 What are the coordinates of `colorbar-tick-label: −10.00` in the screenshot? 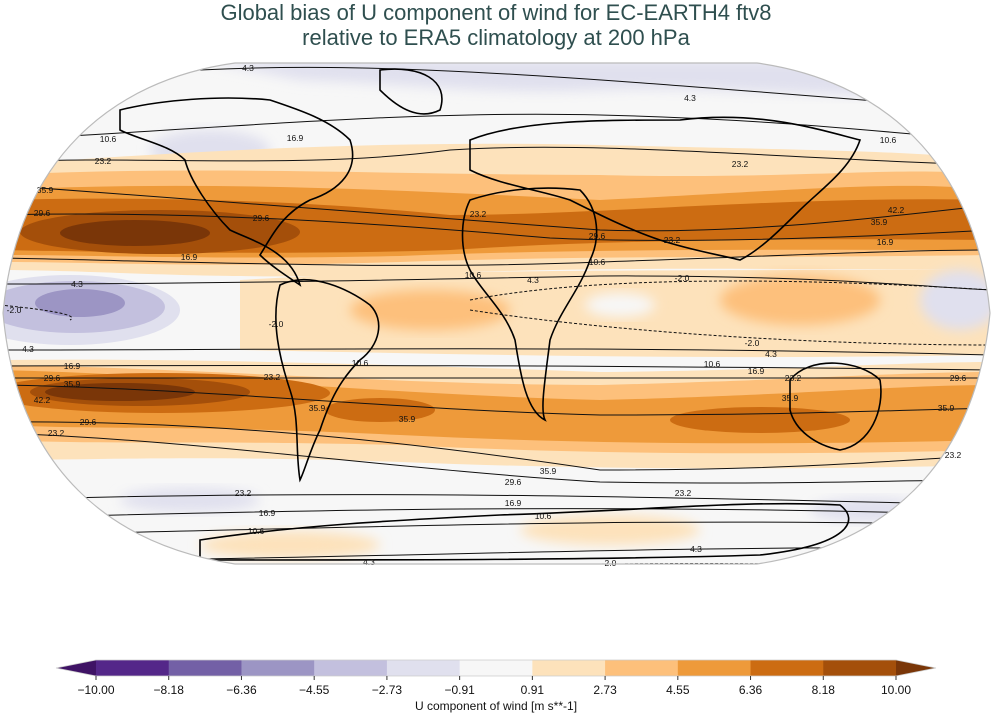 It's located at (96, 690).